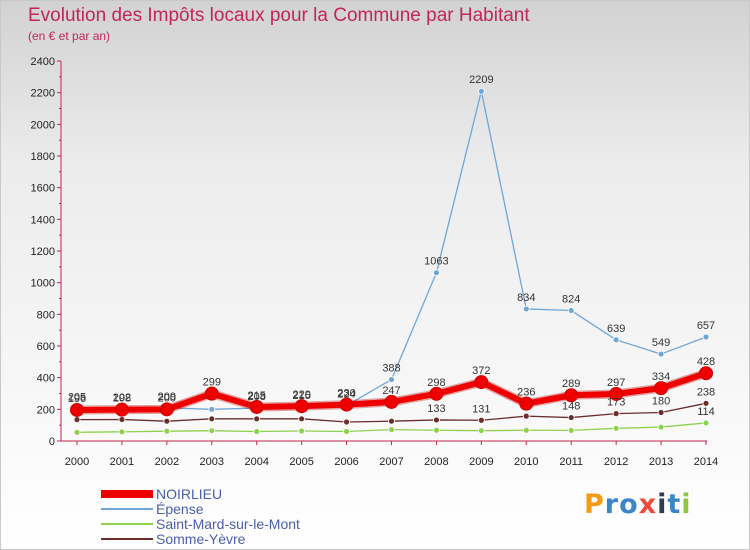  What do you see at coordinates (46, 379) in the screenshot?
I see `y-tick-label: 400` at bounding box center [46, 379].